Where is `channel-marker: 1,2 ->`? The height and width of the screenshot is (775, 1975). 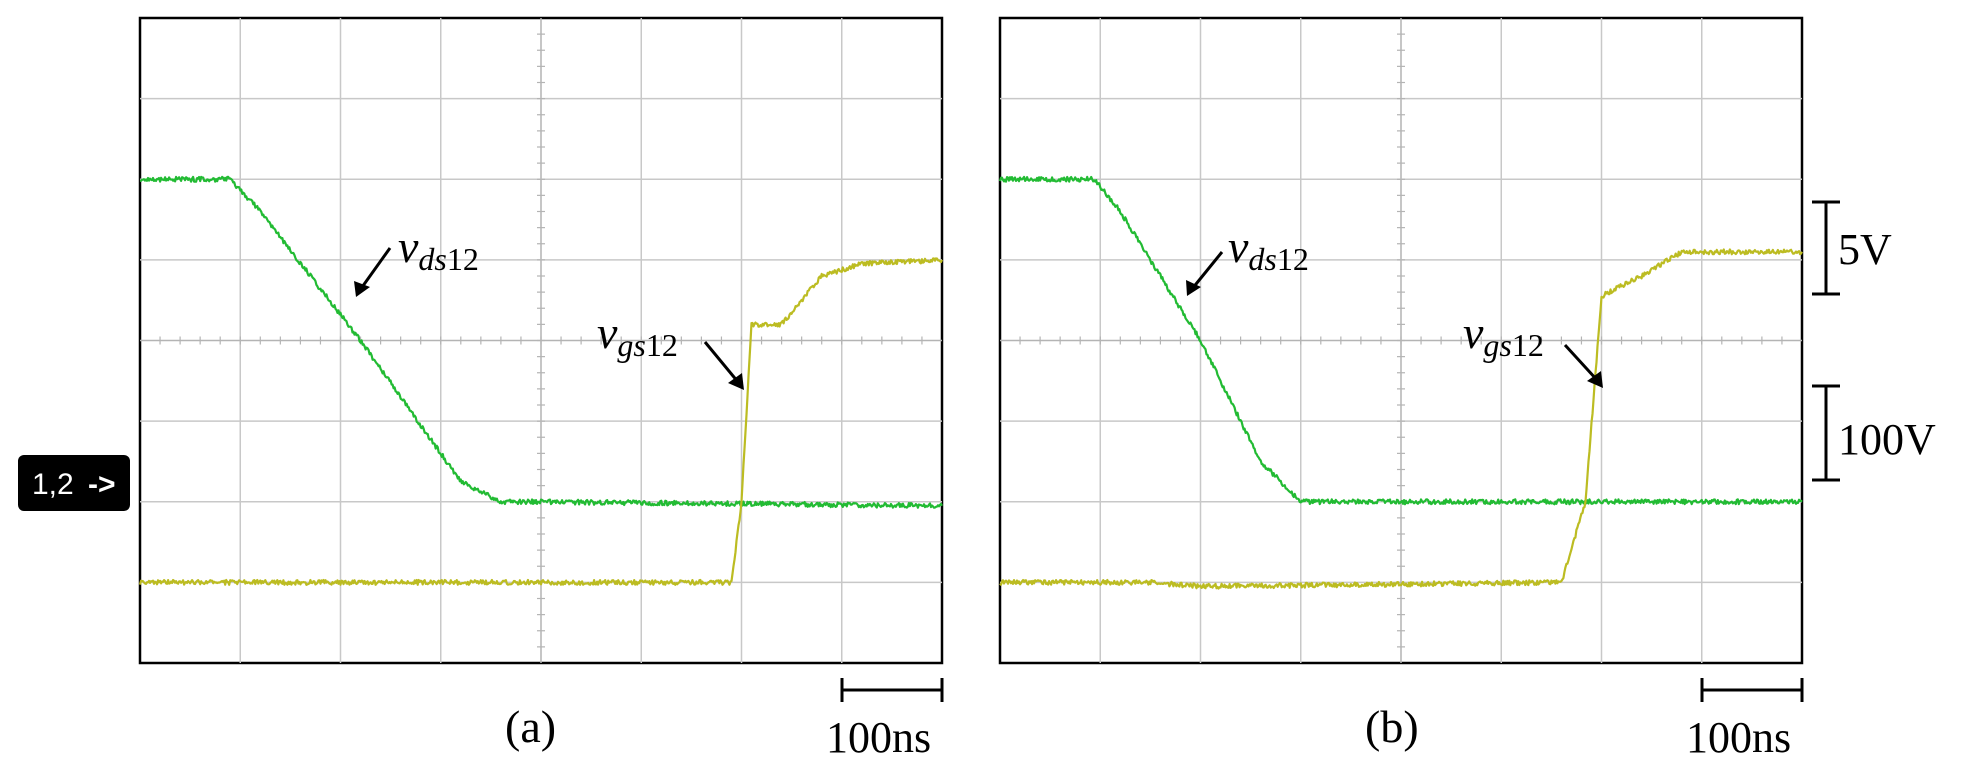 channel-marker: 1,2 -> is located at coordinates (74, 483).